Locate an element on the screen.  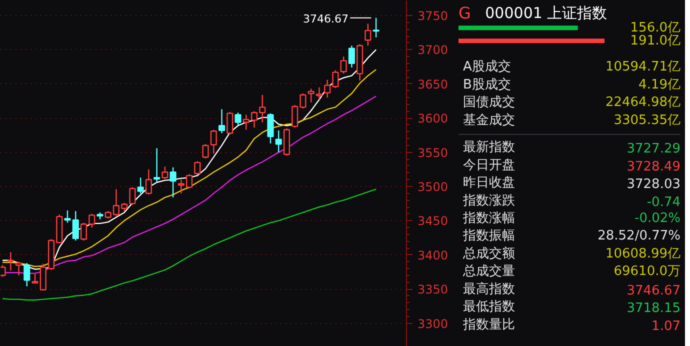
text: 3746.67 is located at coordinates (653, 290).